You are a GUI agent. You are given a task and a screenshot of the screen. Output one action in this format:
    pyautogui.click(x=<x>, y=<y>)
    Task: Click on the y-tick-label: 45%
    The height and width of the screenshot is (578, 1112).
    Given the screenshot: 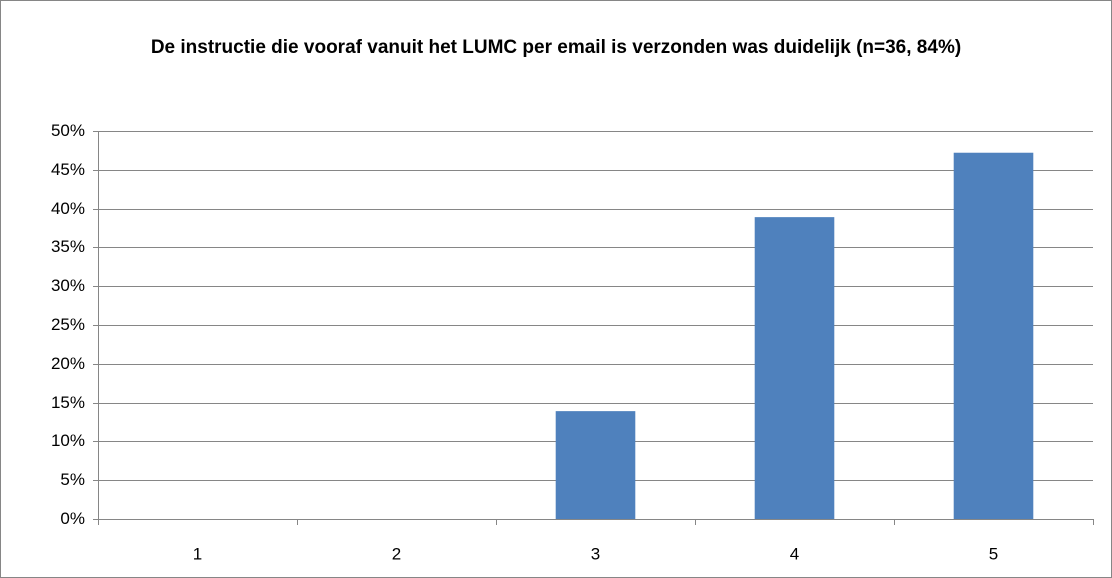 What is the action you would take?
    pyautogui.click(x=68, y=169)
    